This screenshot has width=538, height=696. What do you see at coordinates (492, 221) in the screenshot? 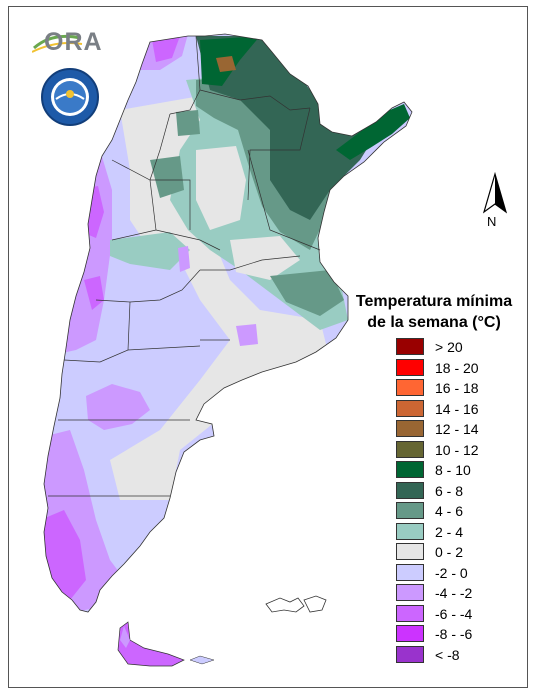
I see `north-label: N` at bounding box center [492, 221].